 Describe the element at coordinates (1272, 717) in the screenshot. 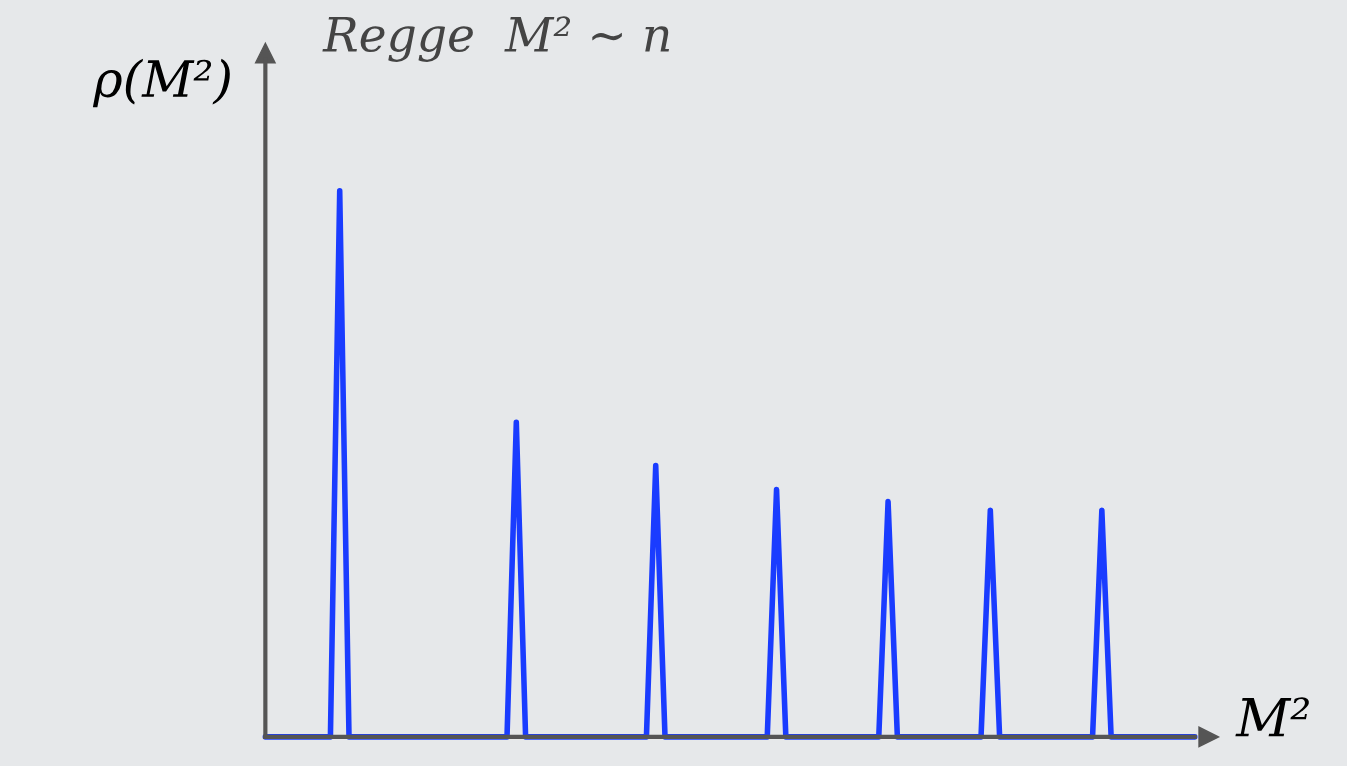

I see `x-axis-title: M²` at that location.